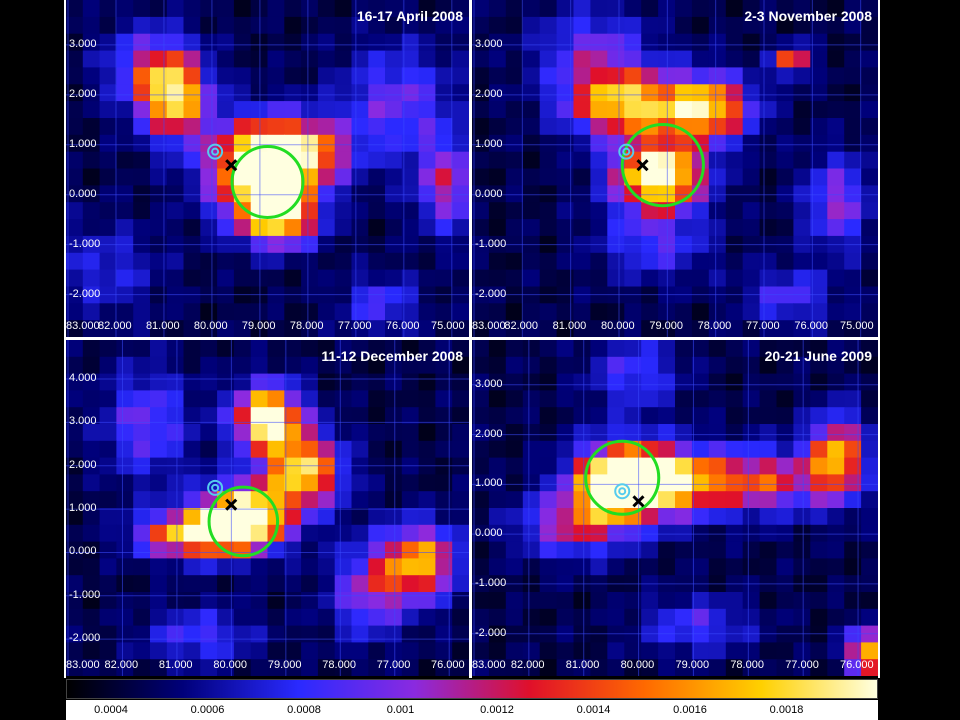 The width and height of the screenshot is (960, 720). What do you see at coordinates (879, 339) in the screenshot?
I see `right-border` at bounding box center [879, 339].